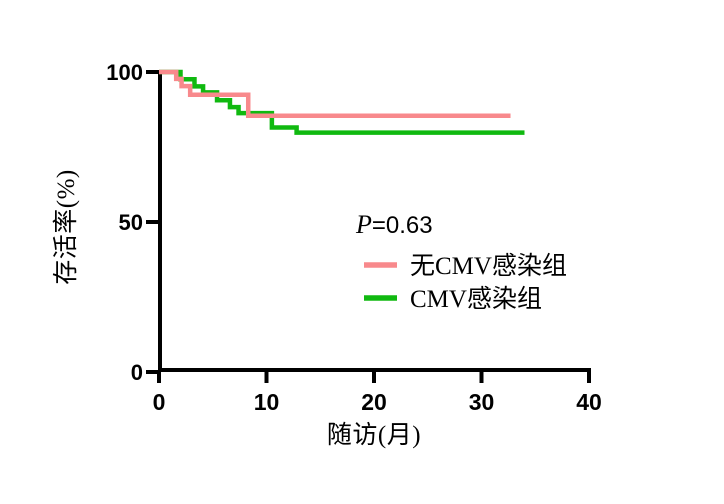 The height and width of the screenshot is (504, 724). Describe the element at coordinates (465, 282) in the screenshot. I see `legend: 无CMV感染组 CMV感染组` at that location.